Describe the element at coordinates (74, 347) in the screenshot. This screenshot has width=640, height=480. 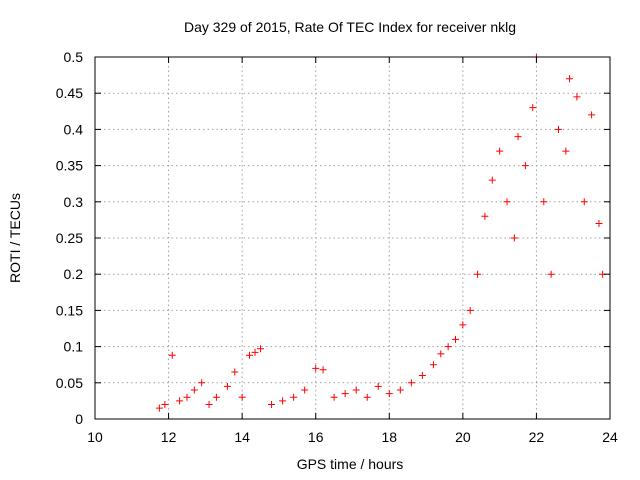
I see `y-tick-label: 0.1` at that location.